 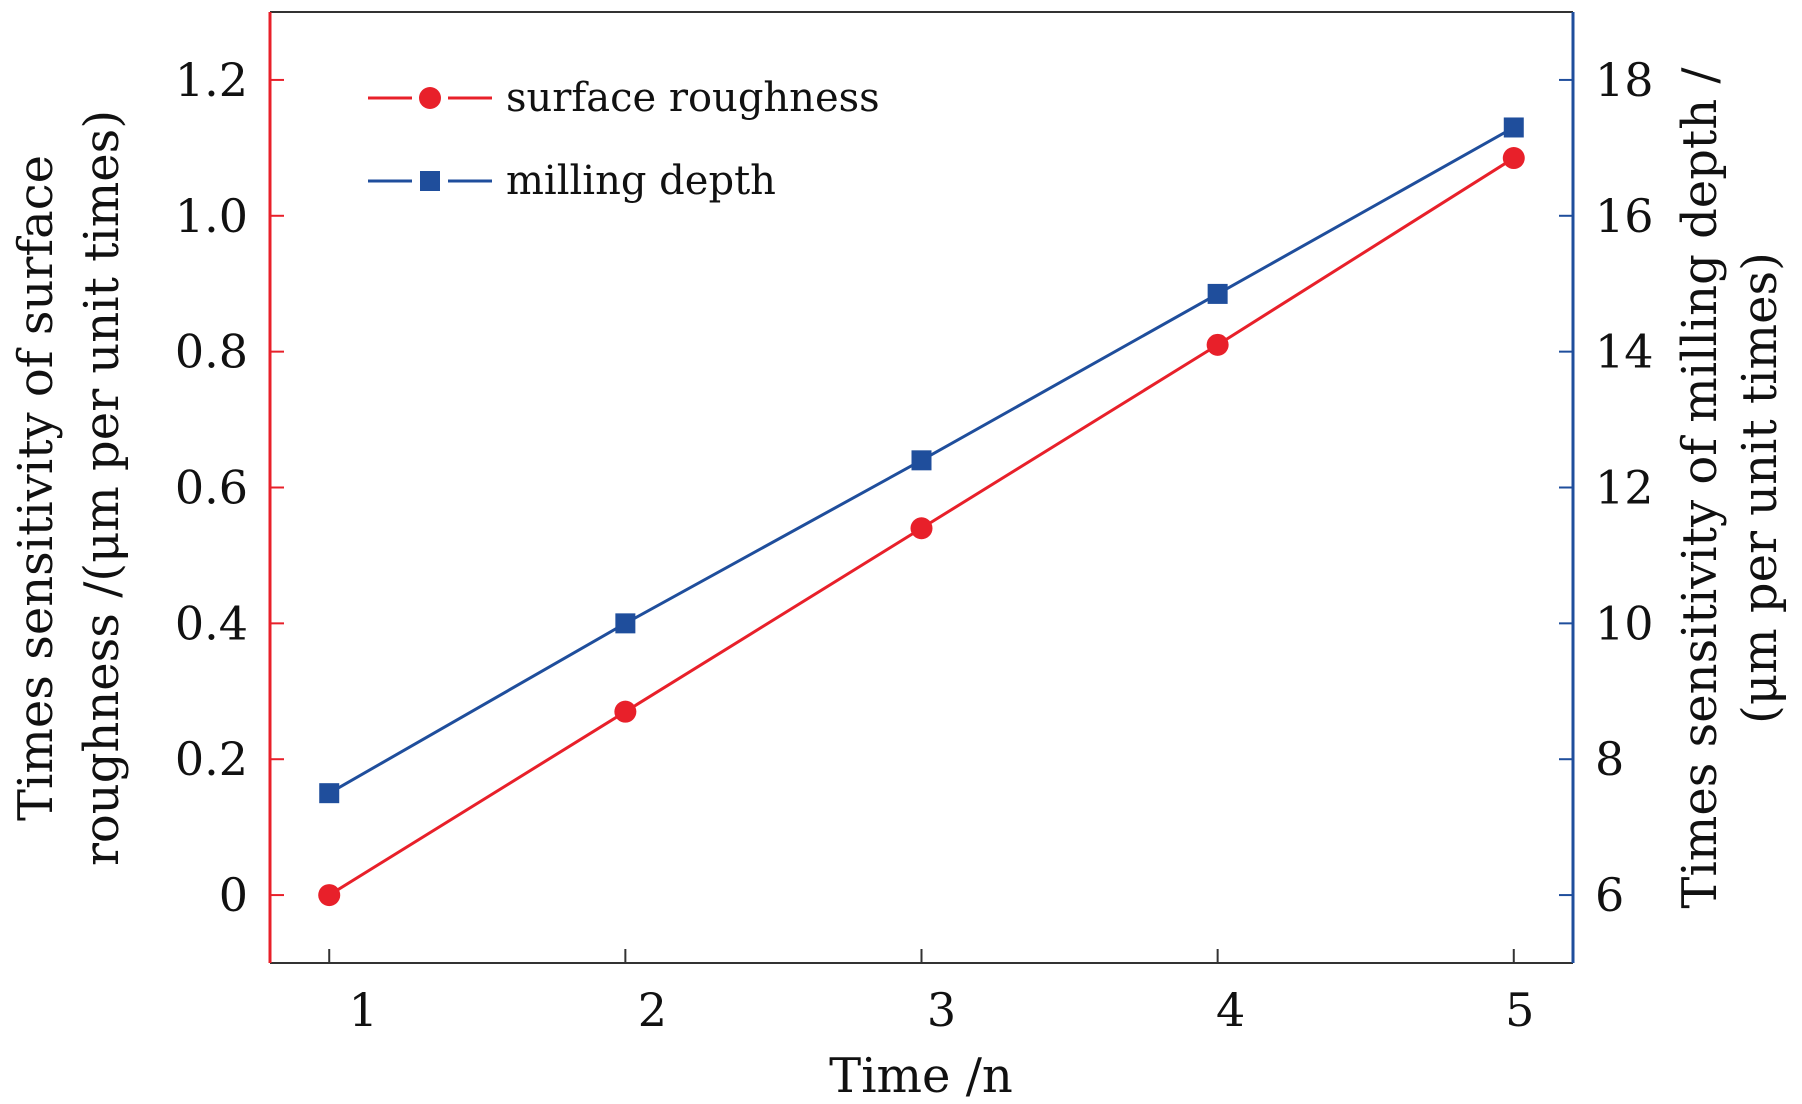 What do you see at coordinates (1519, 1010) in the screenshot?
I see `x-tick-label: 5` at bounding box center [1519, 1010].